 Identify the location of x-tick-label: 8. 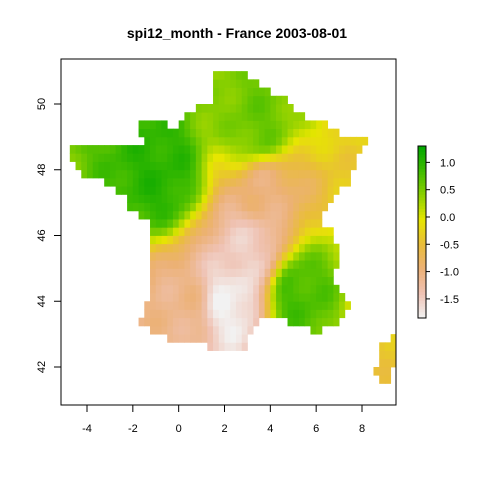
(362, 429).